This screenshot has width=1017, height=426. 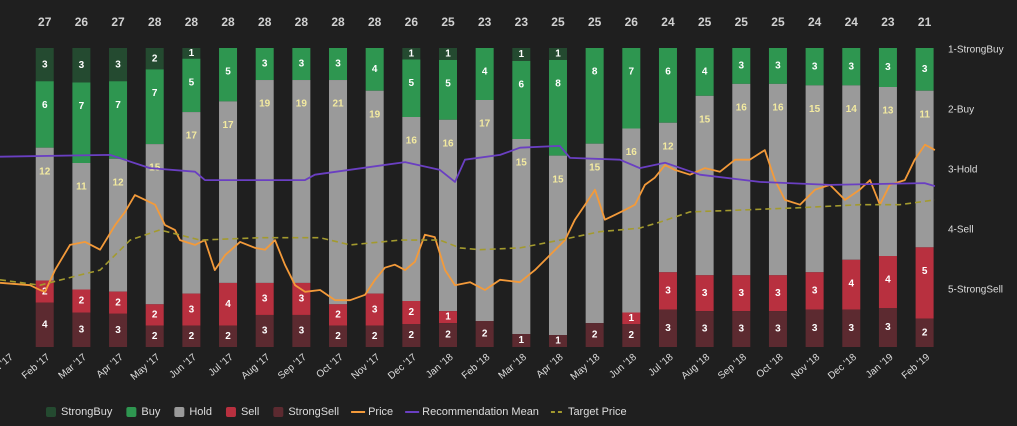 What do you see at coordinates (448, 84) in the screenshot?
I see `segment-label: 5` at bounding box center [448, 84].